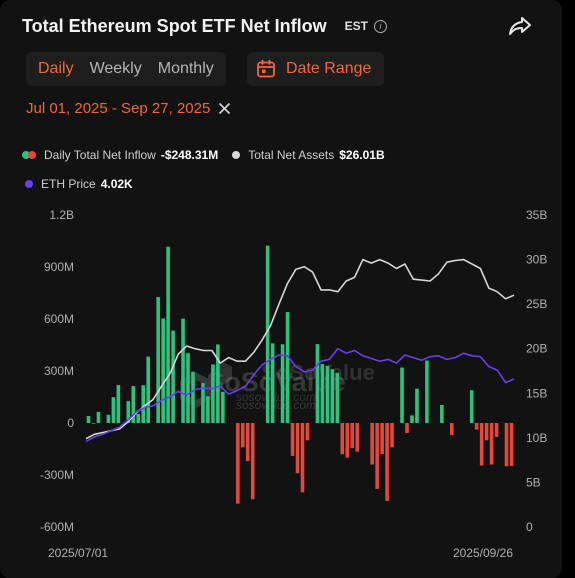 This screenshot has width=575, height=578. I want to click on y-left-tick: 900M, so click(59, 267).